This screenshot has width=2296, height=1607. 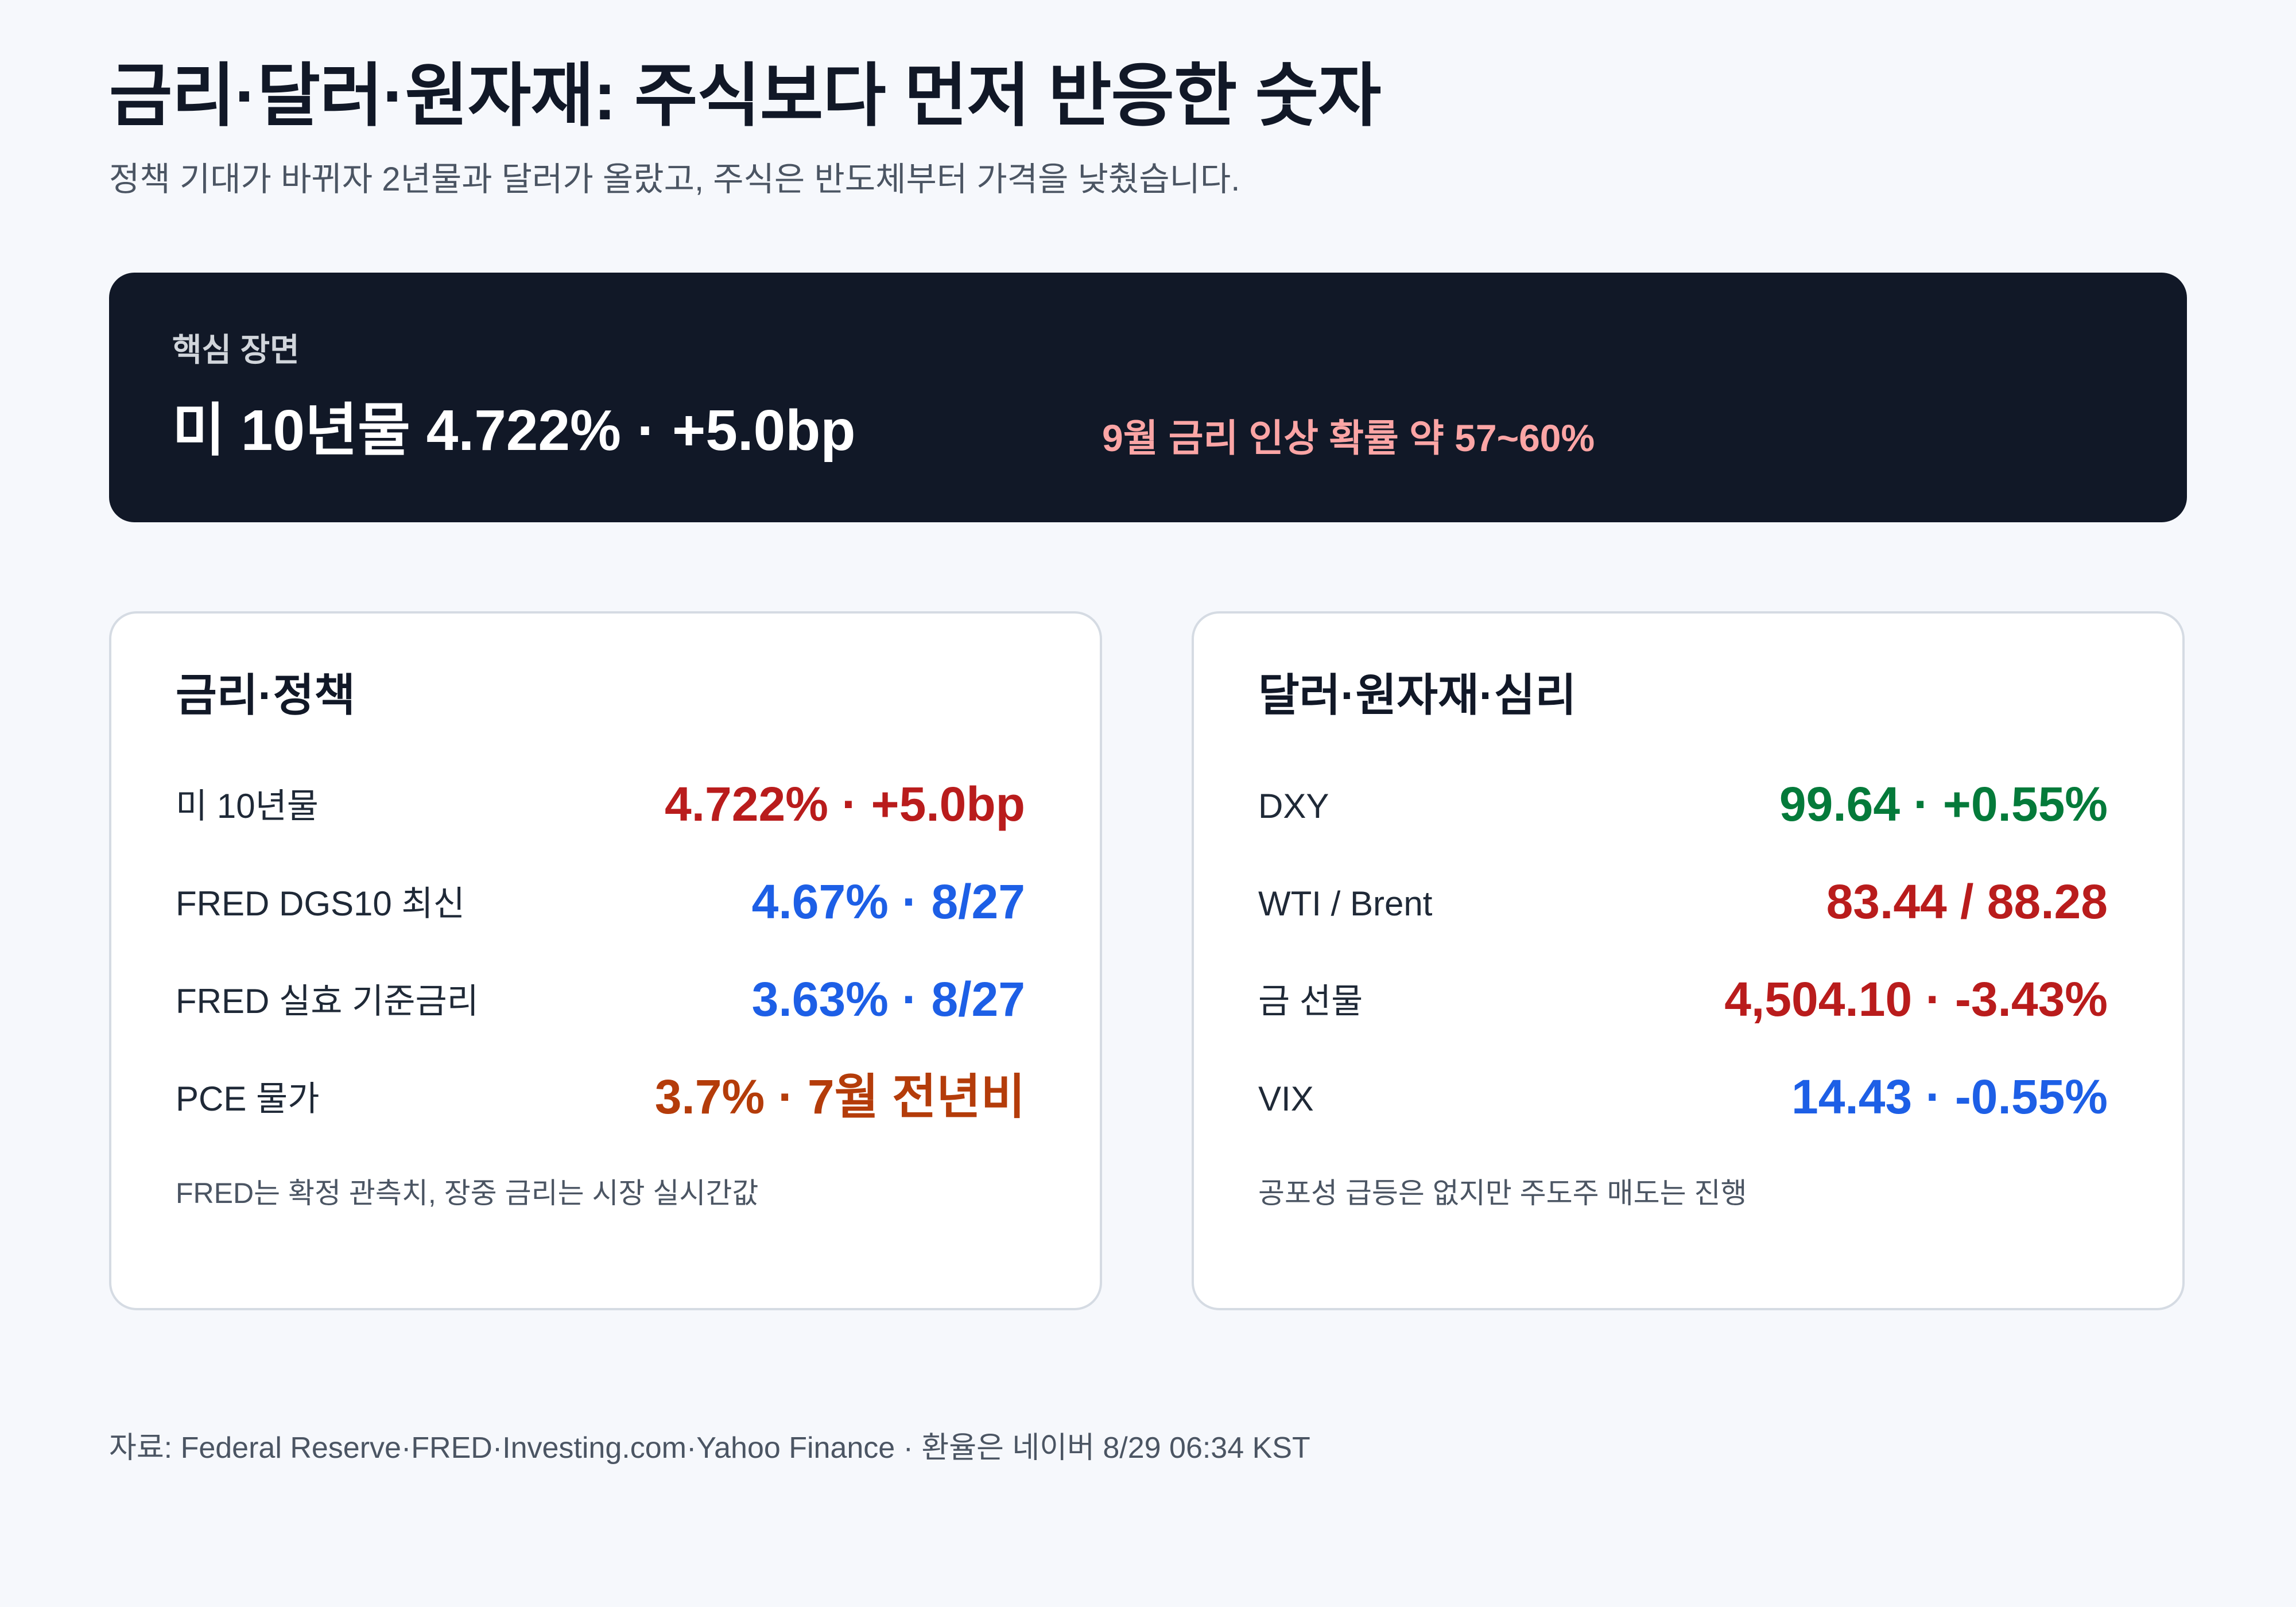 What do you see at coordinates (1683, 1092) in the screenshot?
I see `markets-row-vix: VIX 14.43 · -0.55%` at bounding box center [1683, 1092].